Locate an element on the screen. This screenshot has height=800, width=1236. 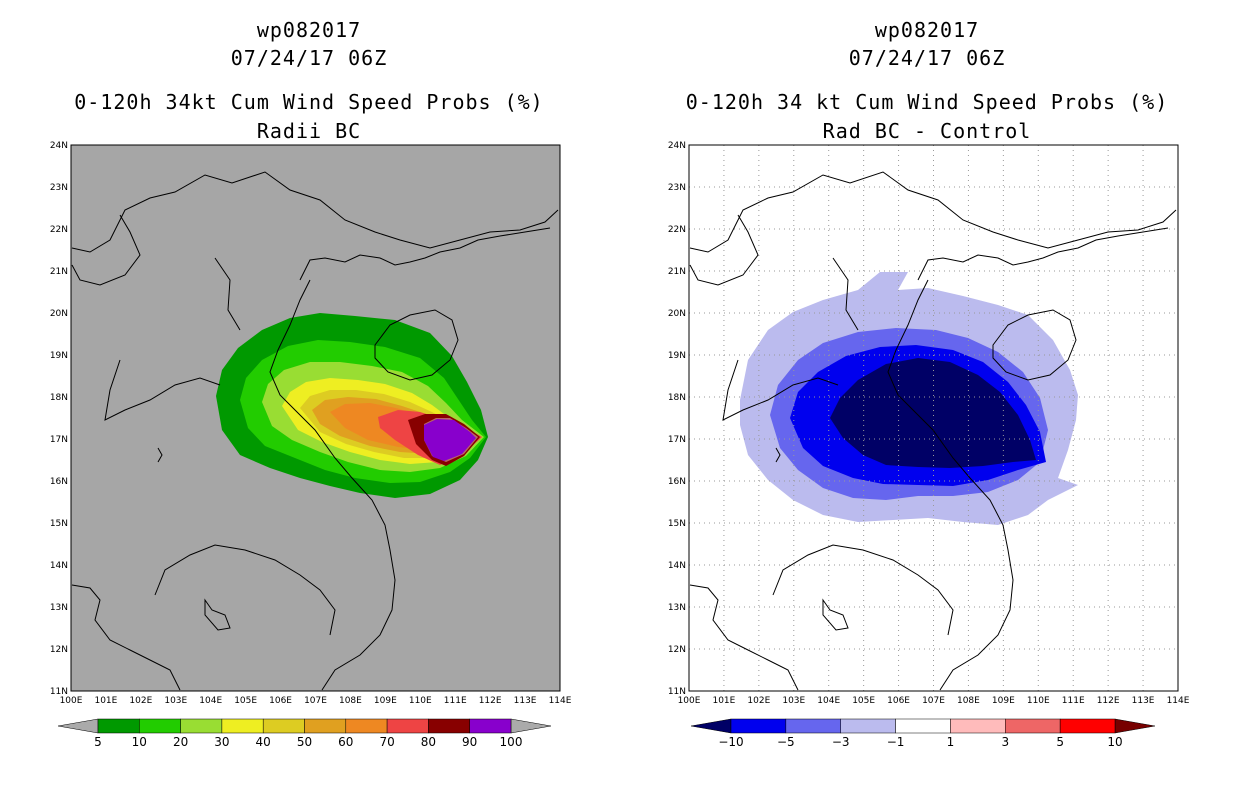
right-lat-label: 22N is located at coordinates (677, 230).